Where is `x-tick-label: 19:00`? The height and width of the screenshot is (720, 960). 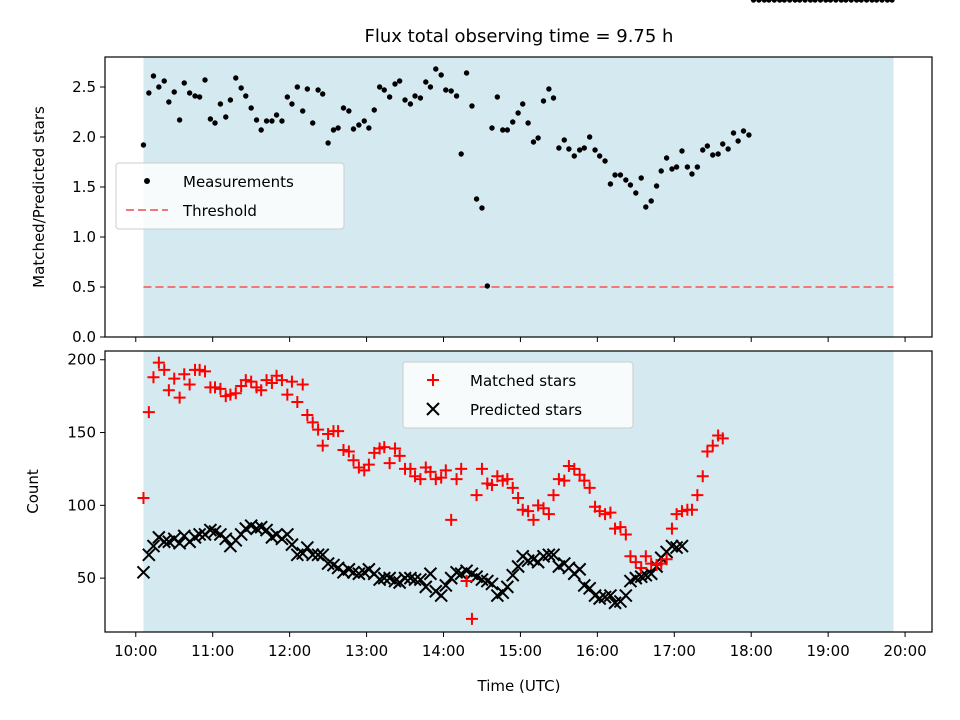 x-tick-label: 19:00 is located at coordinates (828, 651).